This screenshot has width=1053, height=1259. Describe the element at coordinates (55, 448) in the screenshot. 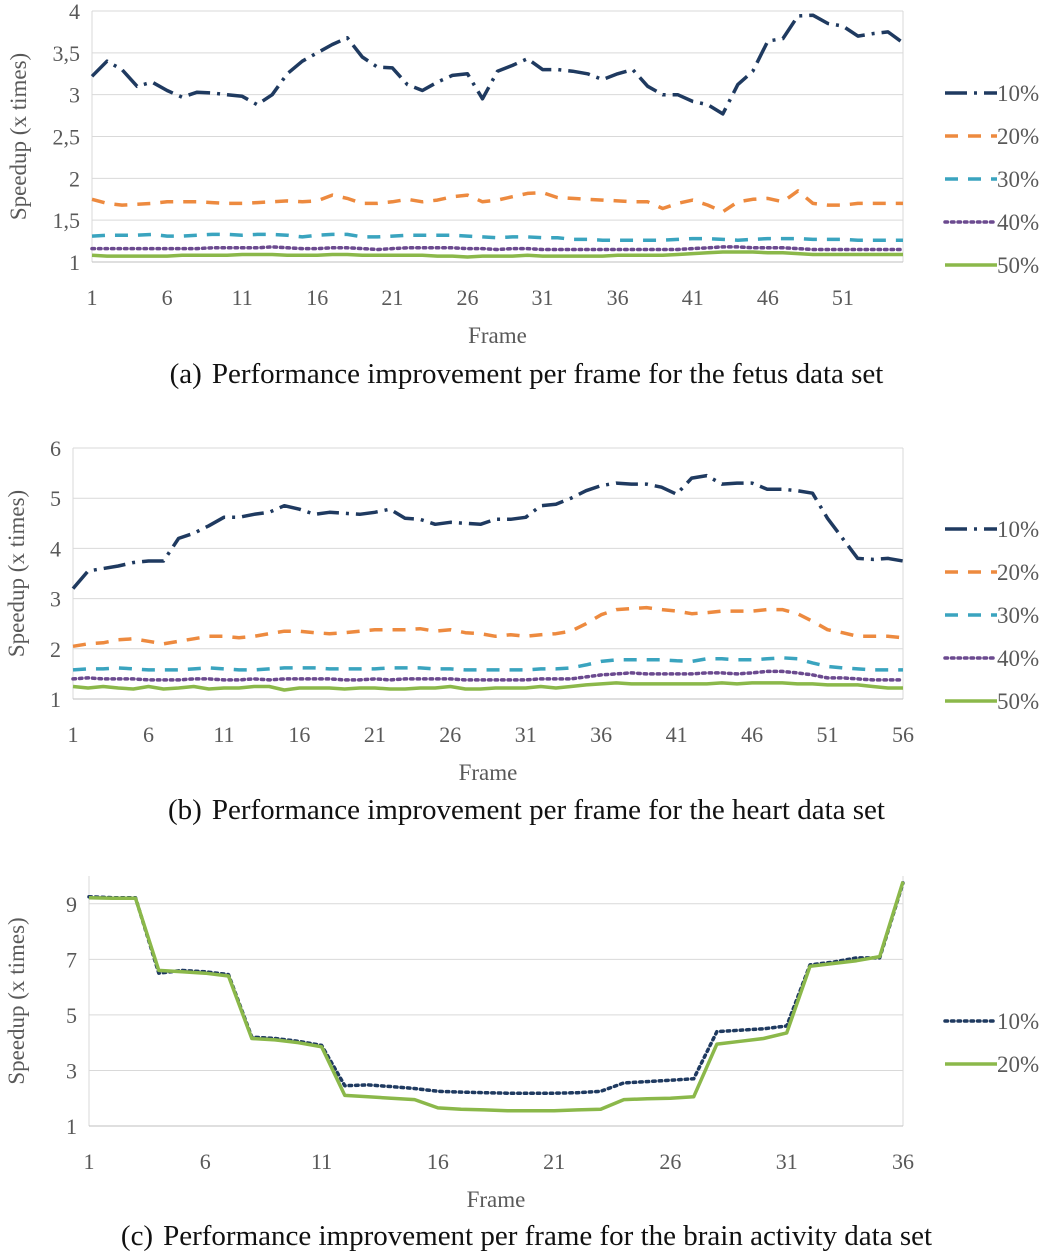

I see `y-tick-label: 6` at that location.